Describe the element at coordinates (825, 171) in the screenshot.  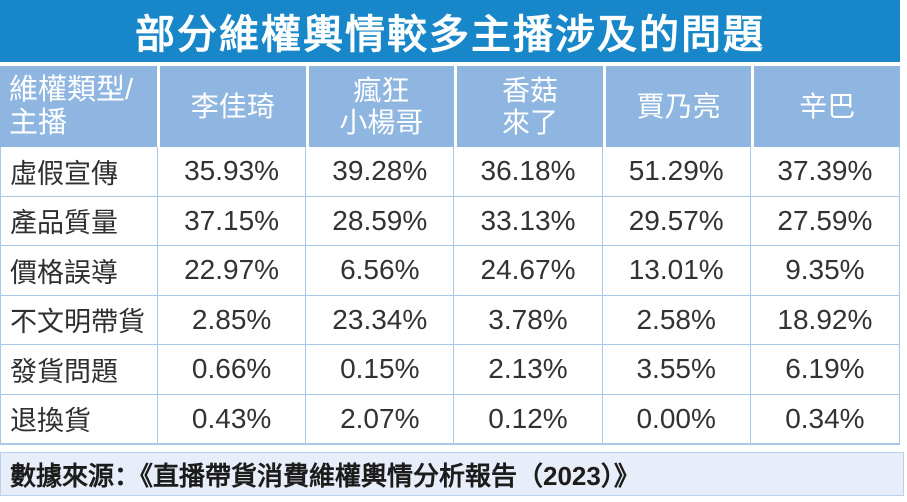
I see `value-cell: 37.39%` at that location.